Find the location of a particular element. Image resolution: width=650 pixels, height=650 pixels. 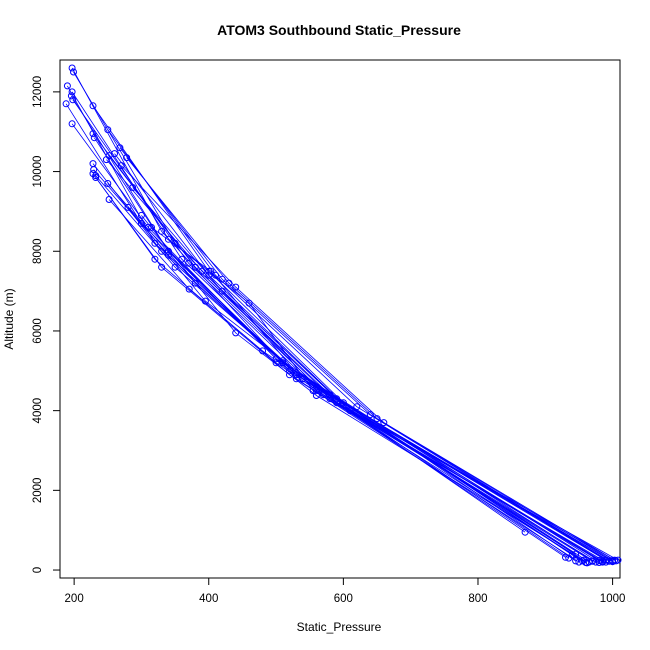

y-tick-label: 8000 is located at coordinates (38, 251).